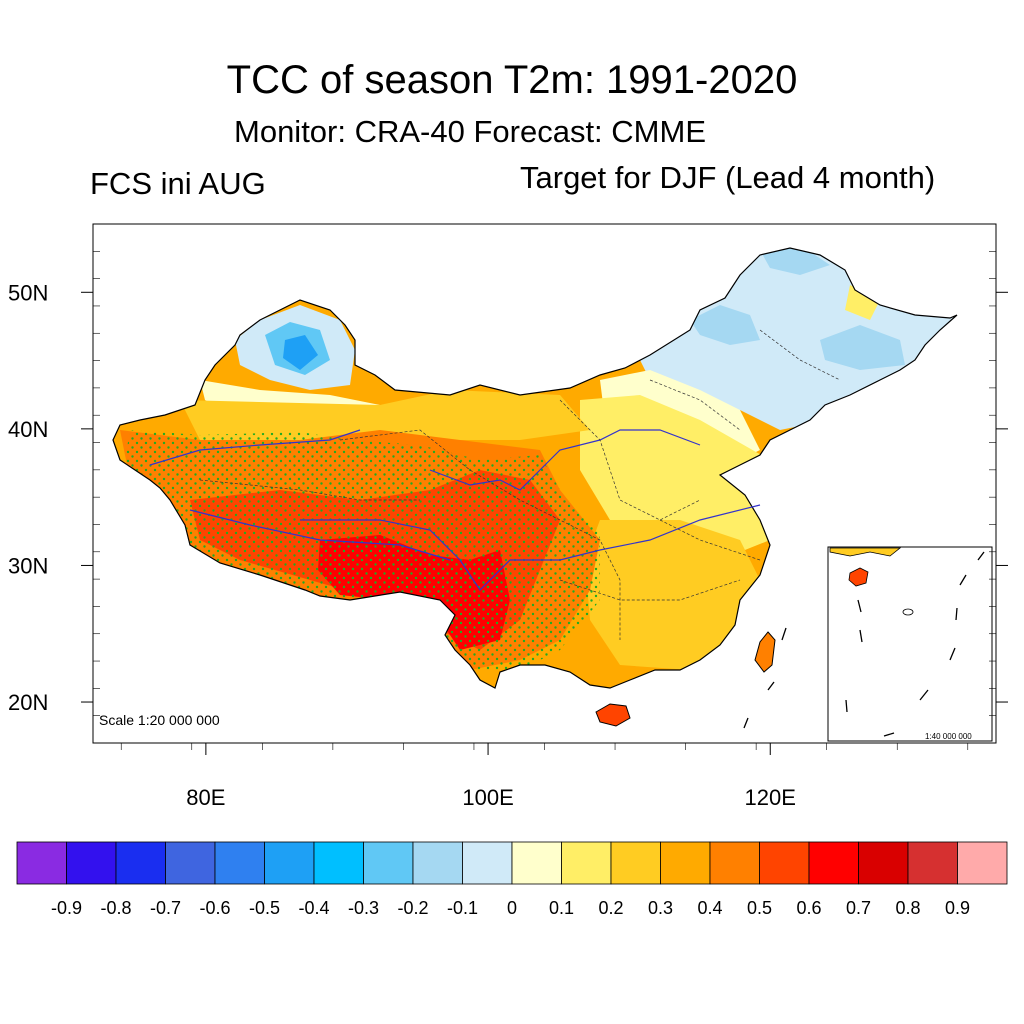 The image size is (1024, 1024). What do you see at coordinates (313, 908) in the screenshot?
I see `colorbar-label: -0.4` at bounding box center [313, 908].